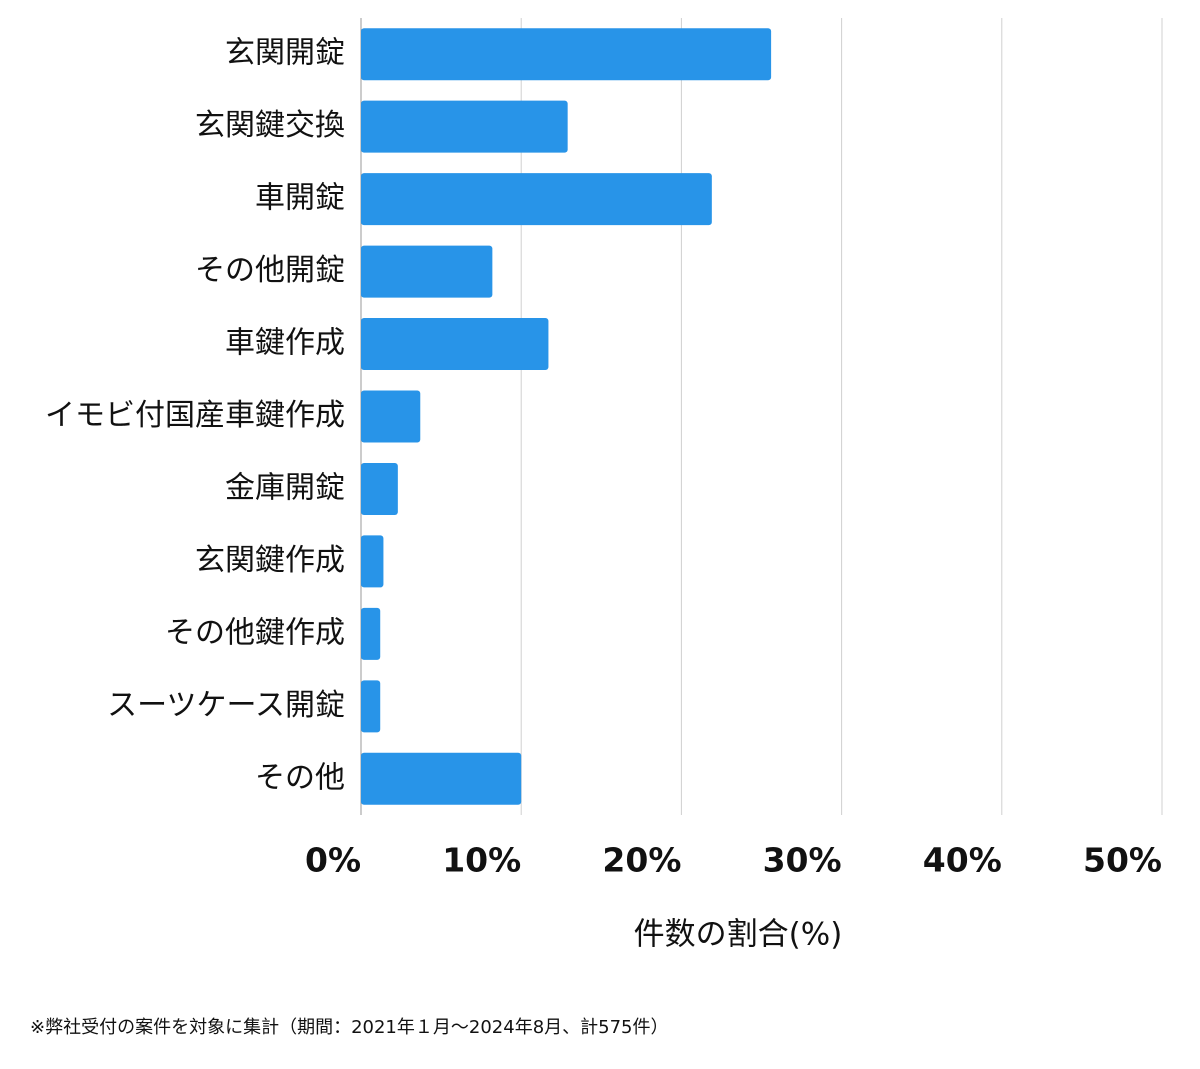 This screenshot has width=1200, height=1069. Describe the element at coordinates (226, 705) in the screenshot. I see `y-tick-label: スーツケース開錠` at that location.